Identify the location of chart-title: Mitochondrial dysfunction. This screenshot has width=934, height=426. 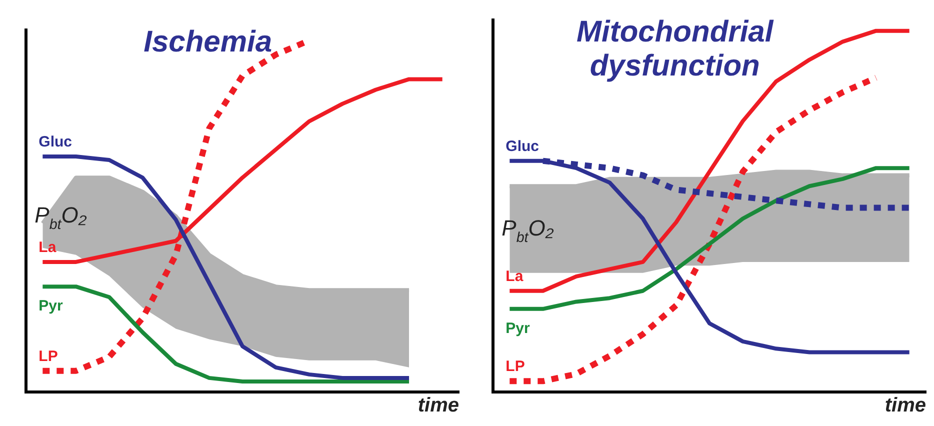
(675, 48).